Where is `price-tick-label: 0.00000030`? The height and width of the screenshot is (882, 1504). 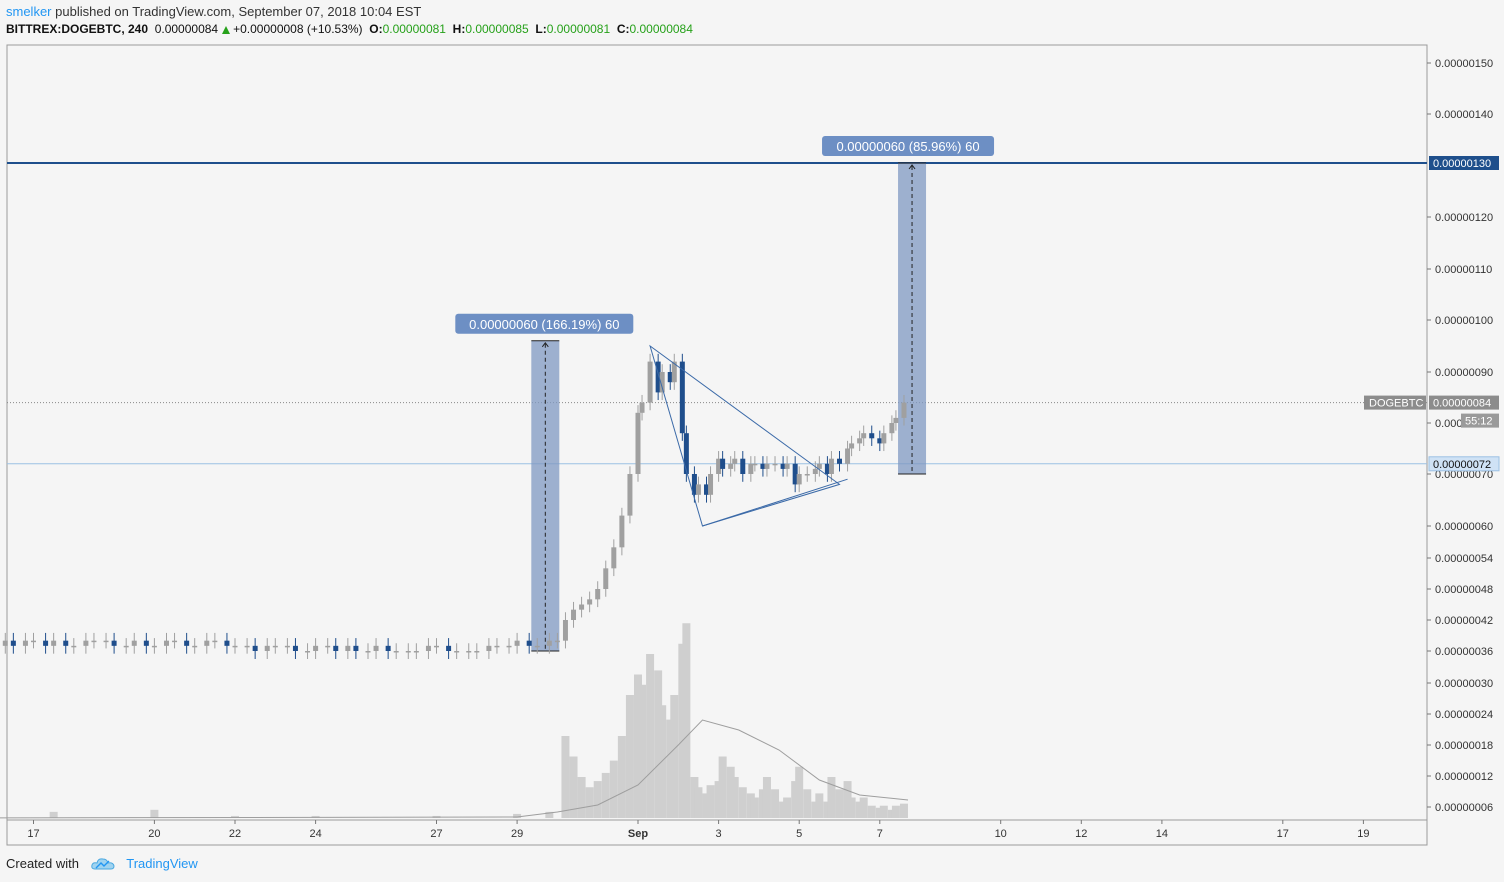
price-tick-label: 0.00000030 is located at coordinates (1464, 684).